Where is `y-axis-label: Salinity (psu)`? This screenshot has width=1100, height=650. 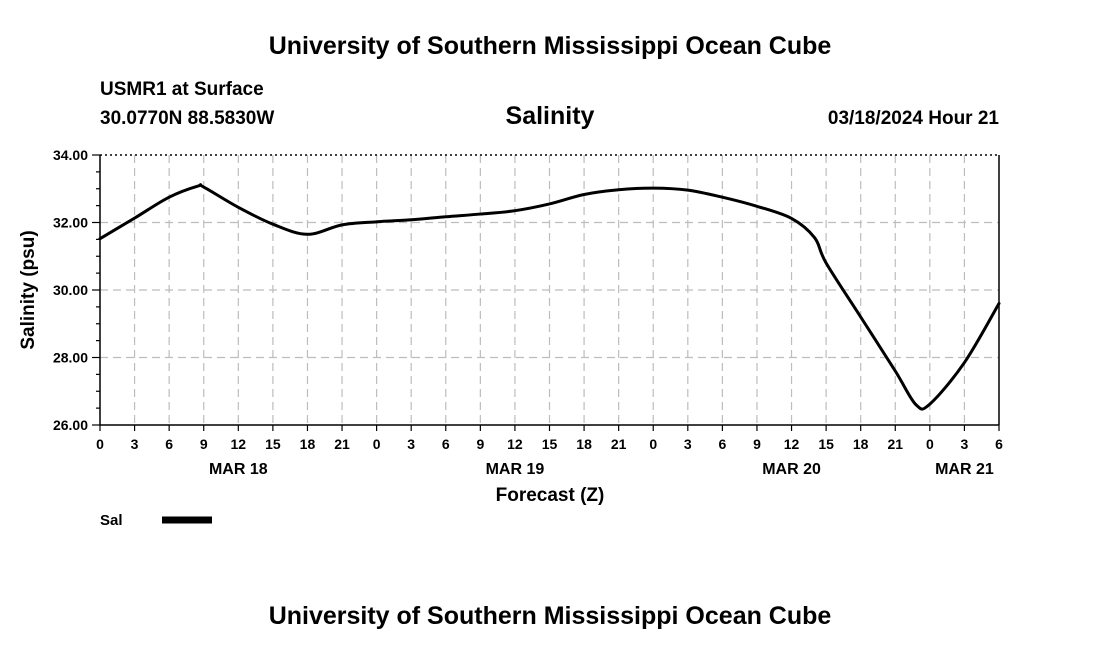
y-axis-label: Salinity (psu) is located at coordinates (28, 289).